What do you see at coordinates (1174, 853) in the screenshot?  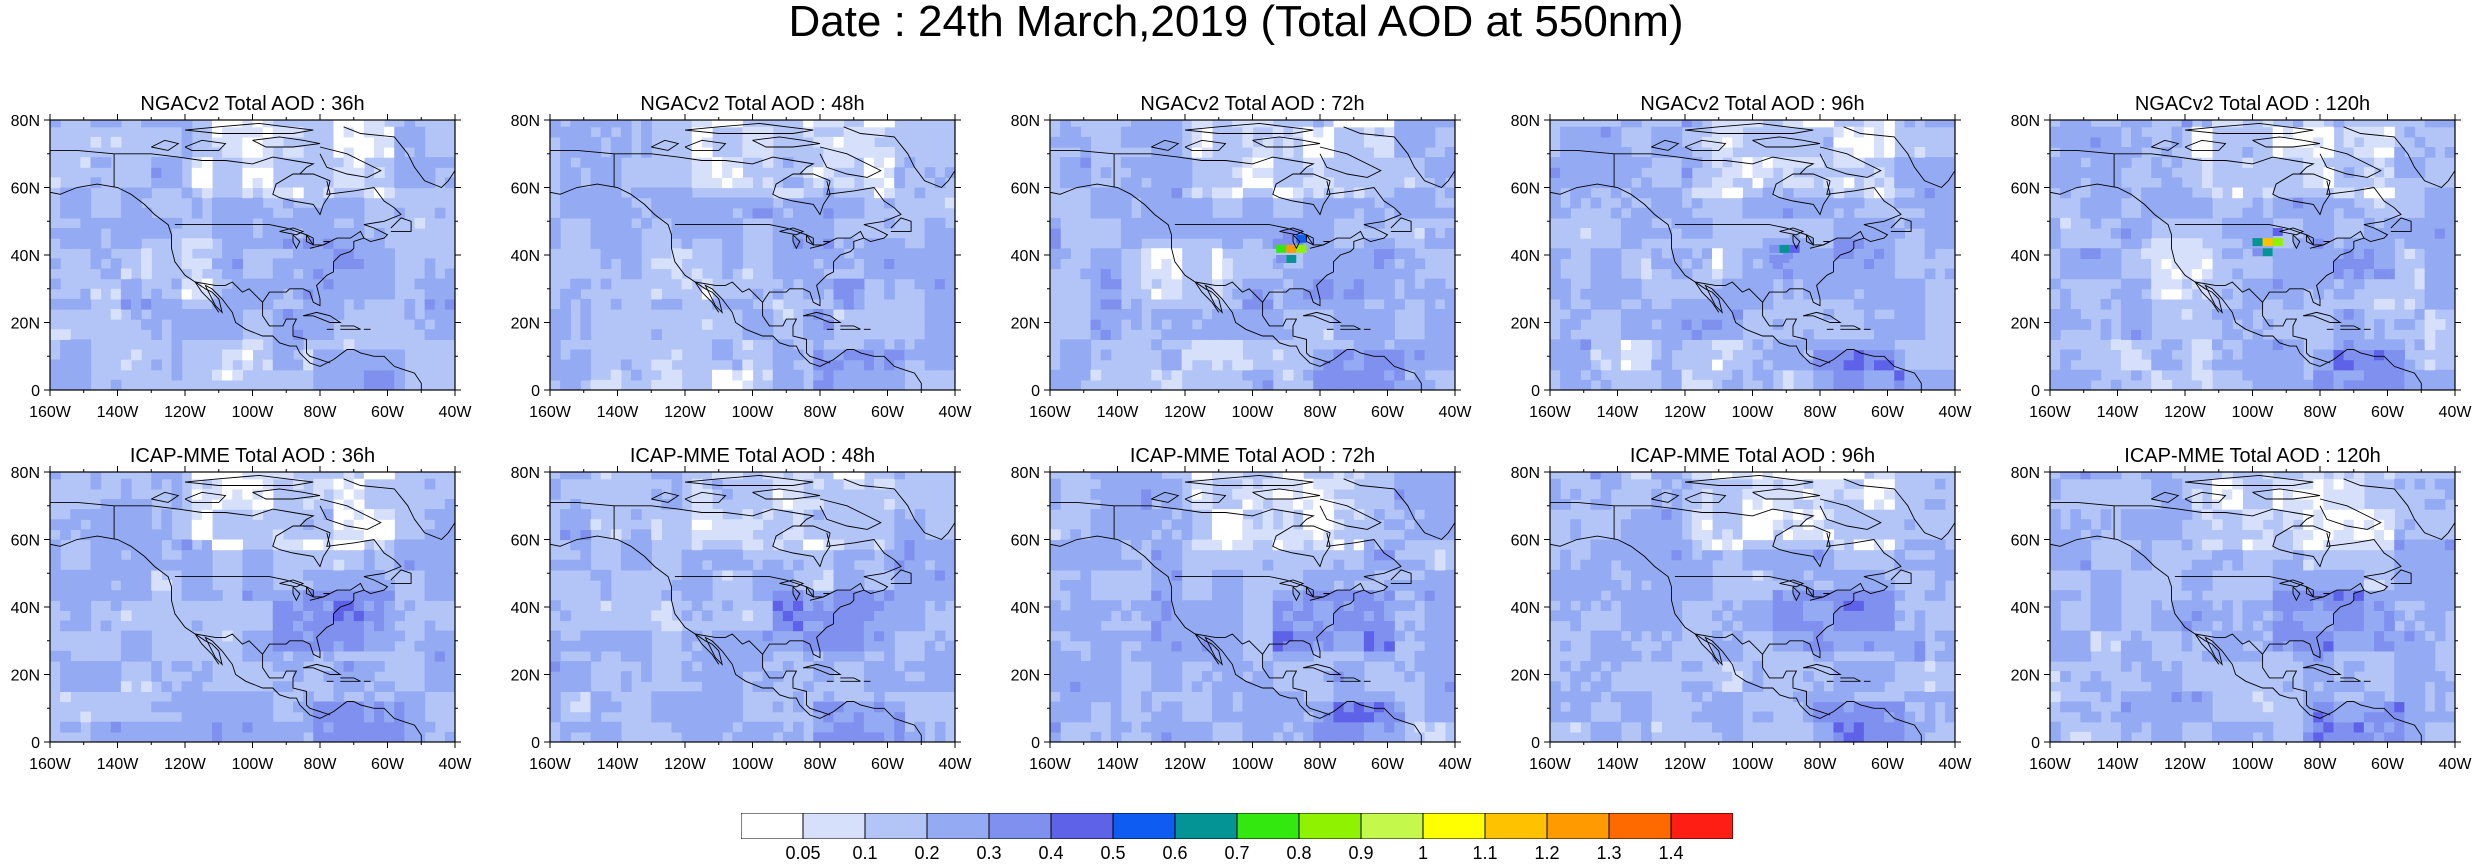 I see `colorbar-label: 0.6` at bounding box center [1174, 853].